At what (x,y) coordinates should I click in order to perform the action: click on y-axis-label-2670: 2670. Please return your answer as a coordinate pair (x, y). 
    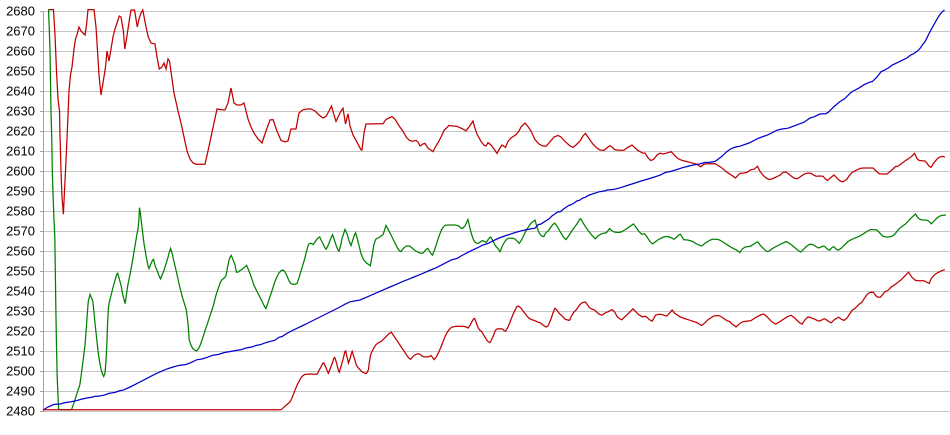
    Looking at the image, I should click on (20, 31).